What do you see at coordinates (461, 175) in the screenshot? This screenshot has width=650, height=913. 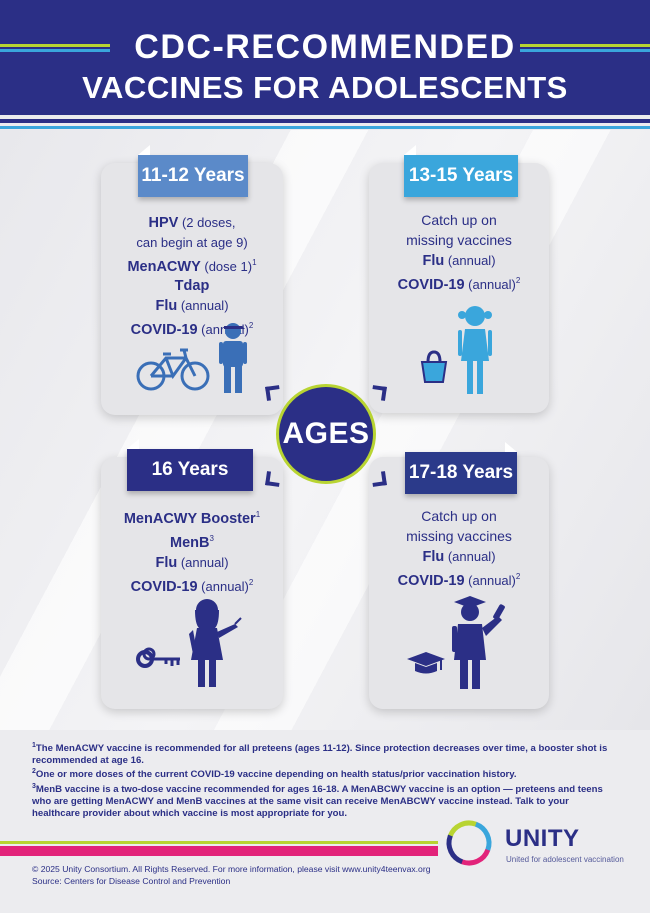 I see `age-label: 13-15 Years` at bounding box center [461, 175].